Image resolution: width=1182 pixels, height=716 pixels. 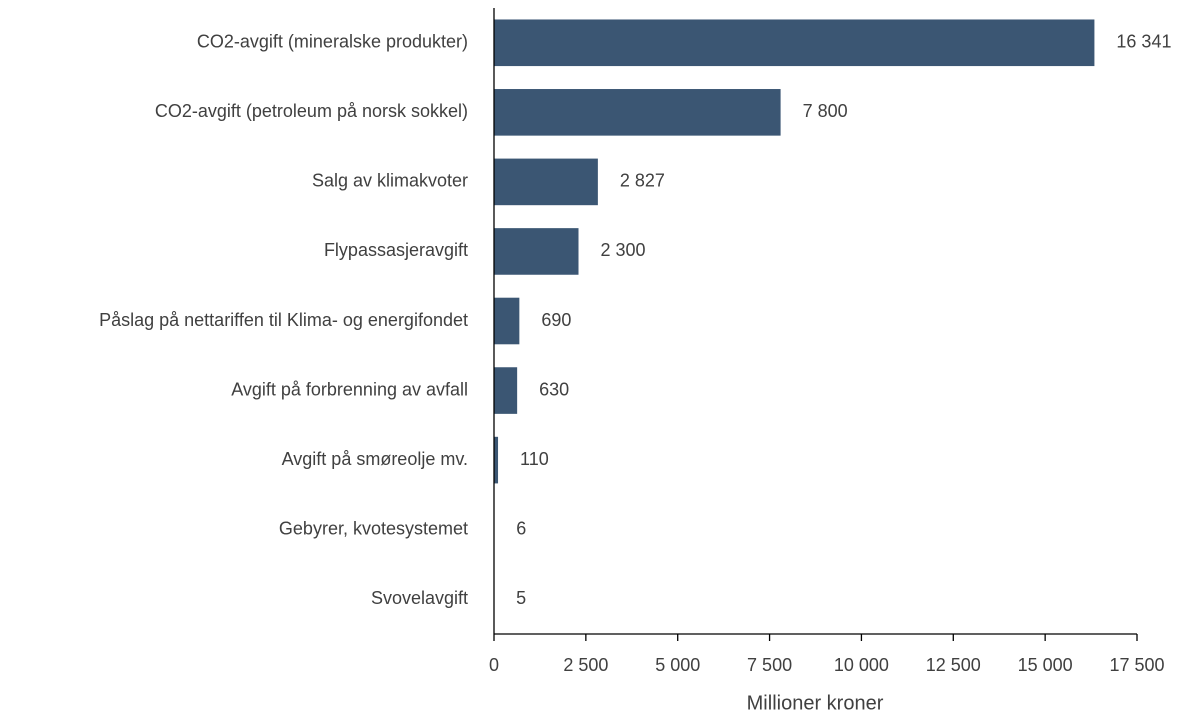 What do you see at coordinates (953, 665) in the screenshot?
I see `x-tick-label: 12 500` at bounding box center [953, 665].